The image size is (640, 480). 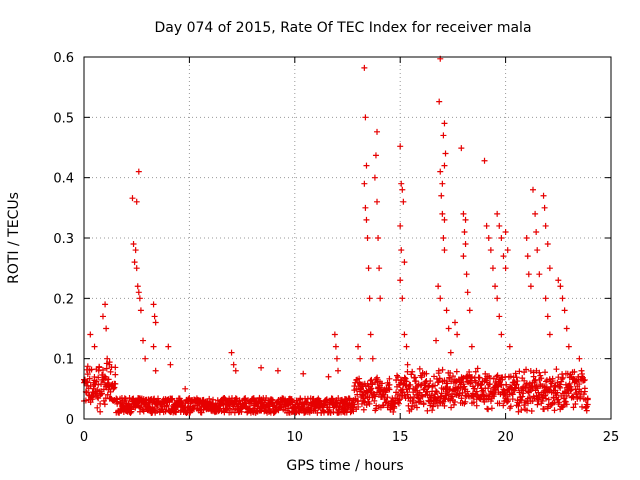 I want to click on x-tick-label: 25, so click(x=611, y=437).